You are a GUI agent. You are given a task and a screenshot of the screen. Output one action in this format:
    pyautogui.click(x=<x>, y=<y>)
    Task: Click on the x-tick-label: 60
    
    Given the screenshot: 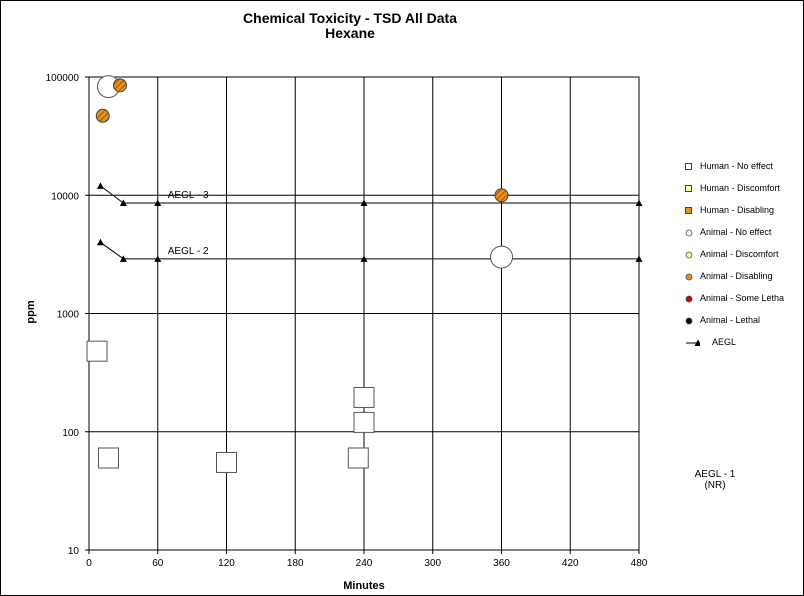 What is the action you would take?
    pyautogui.click(x=158, y=563)
    